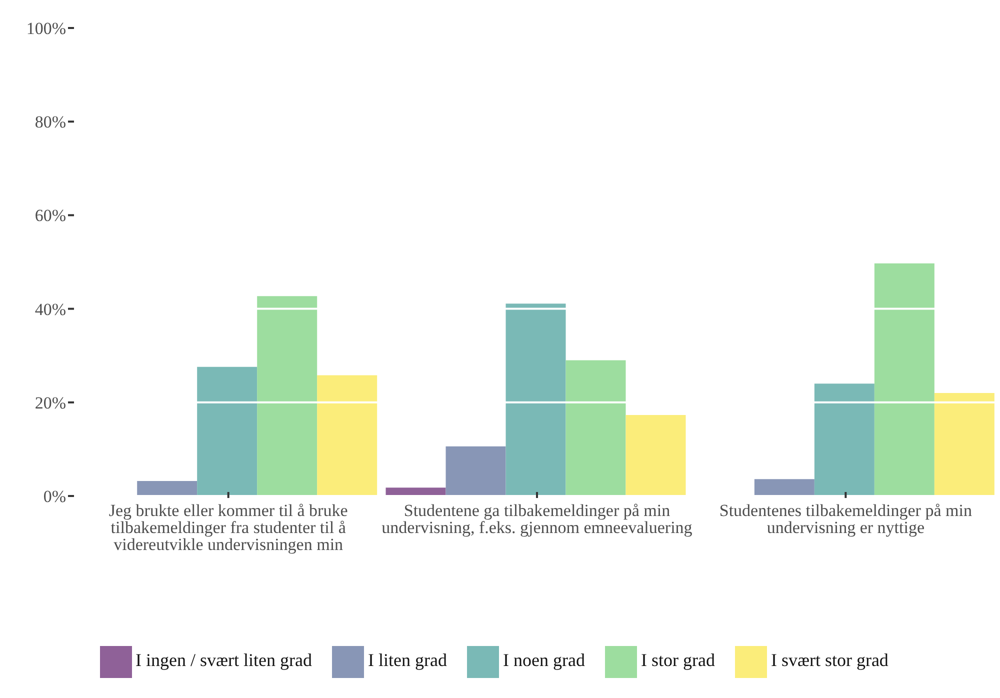 This screenshot has width=1000, height=698. I want to click on x-tick-label: Studentene ga tilbakemeldinger på min undervisning, f.eks. gjennom emneevaluering, so click(537, 519).